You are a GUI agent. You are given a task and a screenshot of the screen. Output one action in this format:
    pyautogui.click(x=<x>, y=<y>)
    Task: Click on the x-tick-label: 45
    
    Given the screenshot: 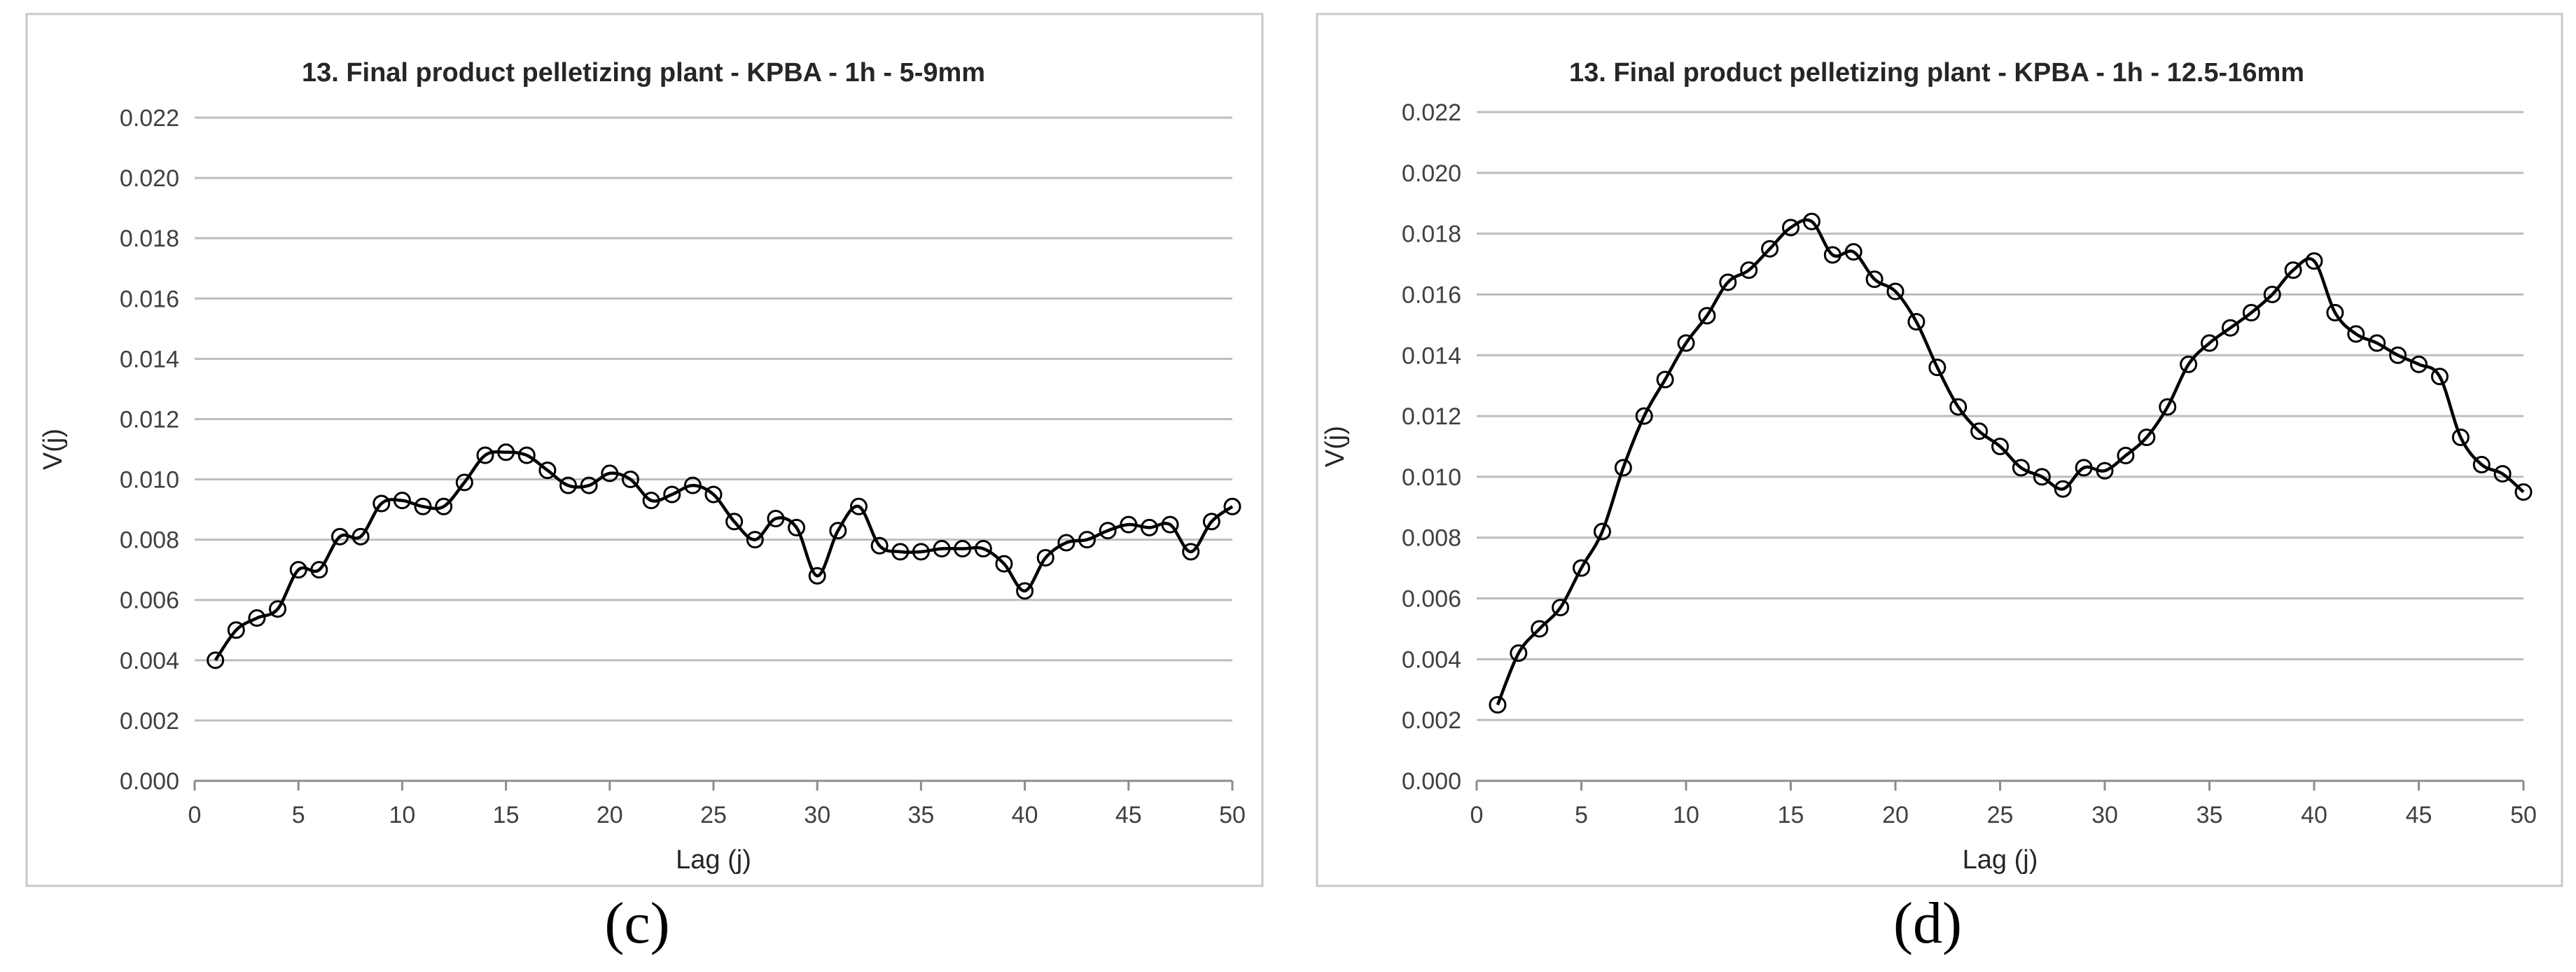 What is the action you would take?
    pyautogui.click(x=1128, y=815)
    